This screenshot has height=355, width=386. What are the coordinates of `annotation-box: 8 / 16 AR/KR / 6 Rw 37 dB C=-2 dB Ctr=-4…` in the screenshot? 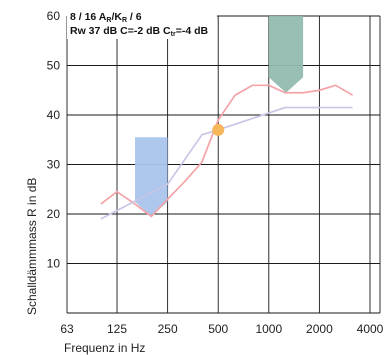 It's located at (142, 22).